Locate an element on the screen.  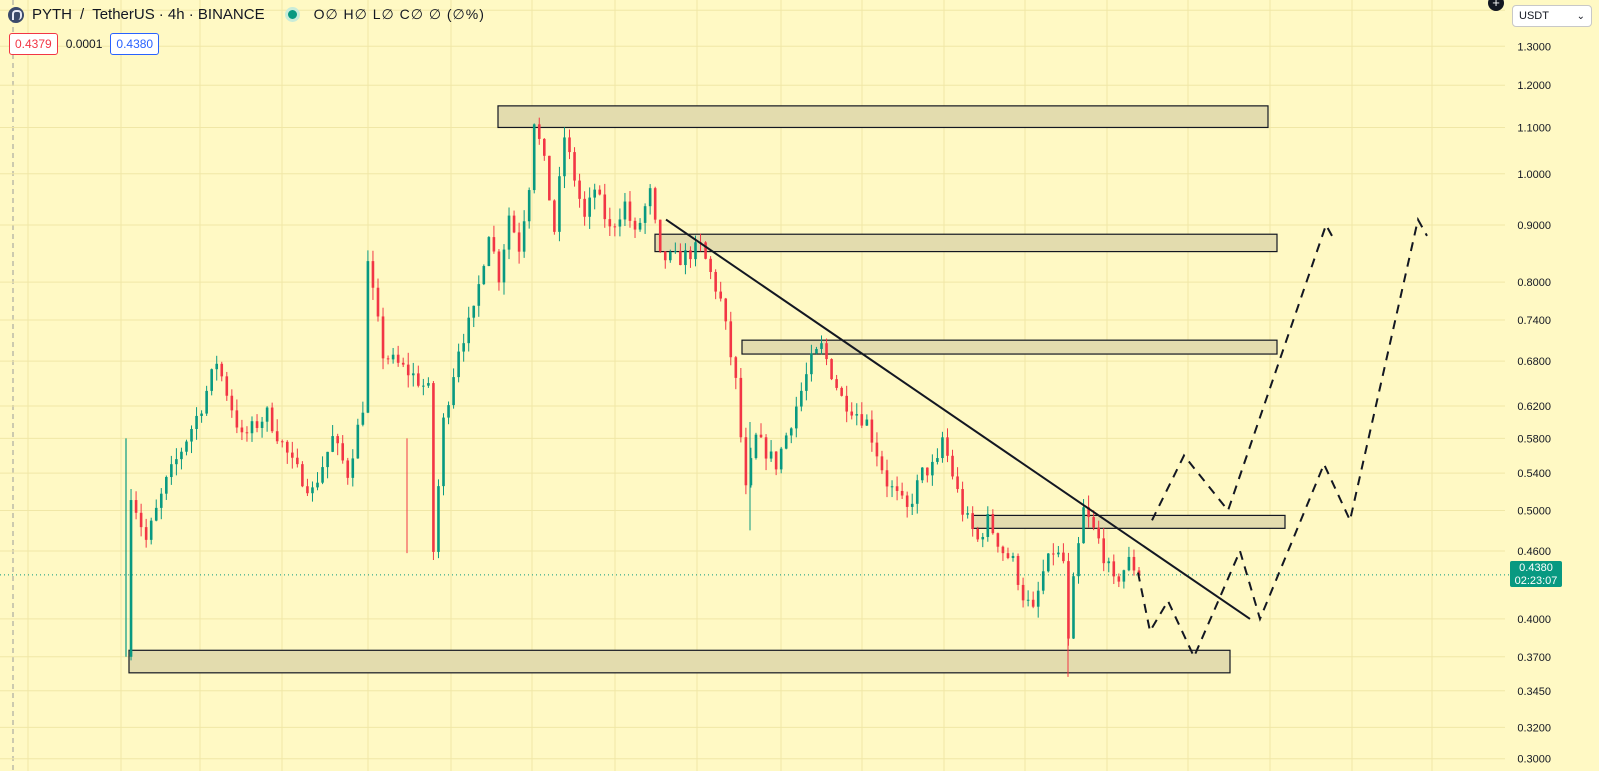
price-tick-label: 0.9000 is located at coordinates (1534, 226).